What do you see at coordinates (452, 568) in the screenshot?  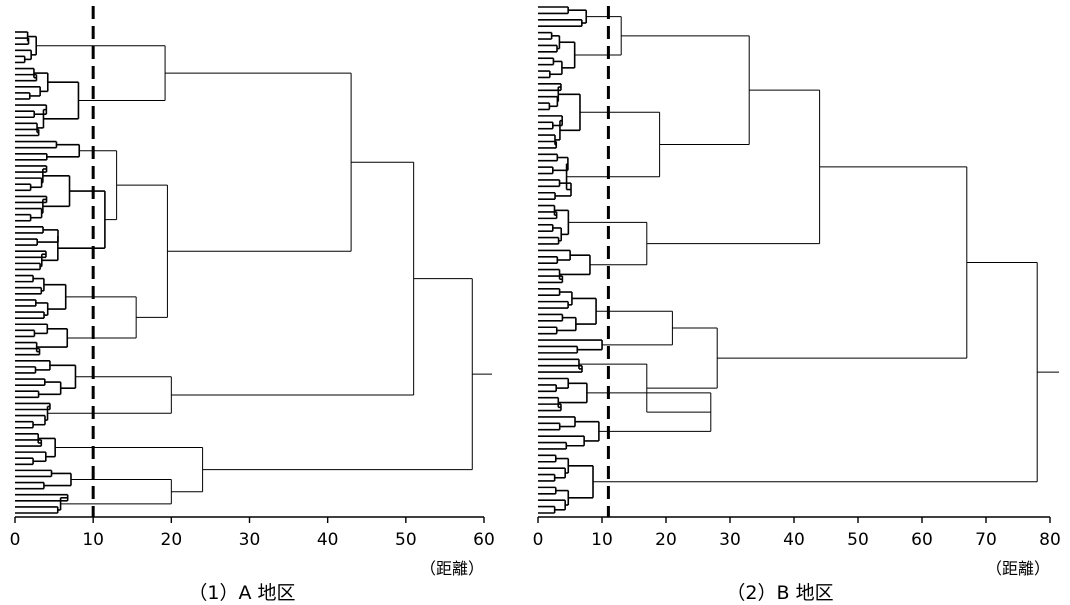 I see `x-axis-unit-label-a: （距離）` at bounding box center [452, 568].